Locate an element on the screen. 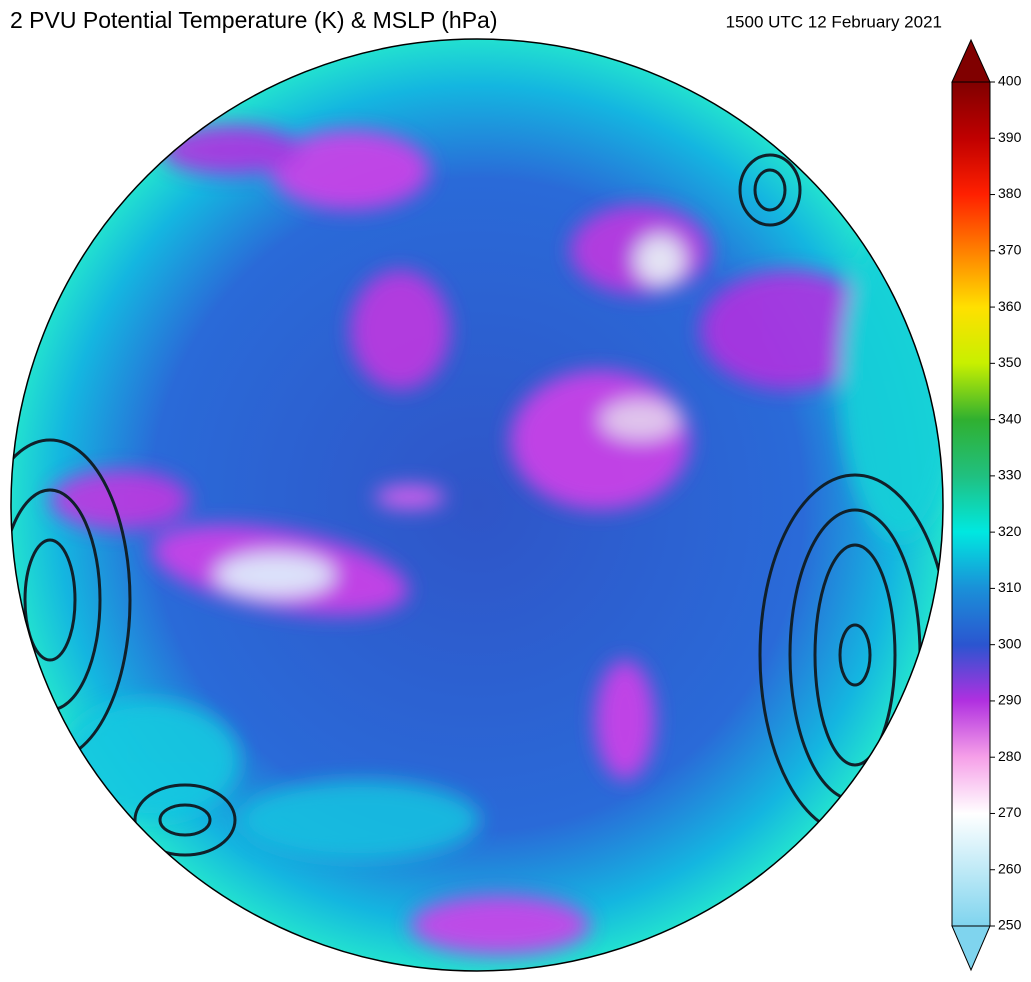  colorbar-tick-label: 290 is located at coordinates (1010, 700).